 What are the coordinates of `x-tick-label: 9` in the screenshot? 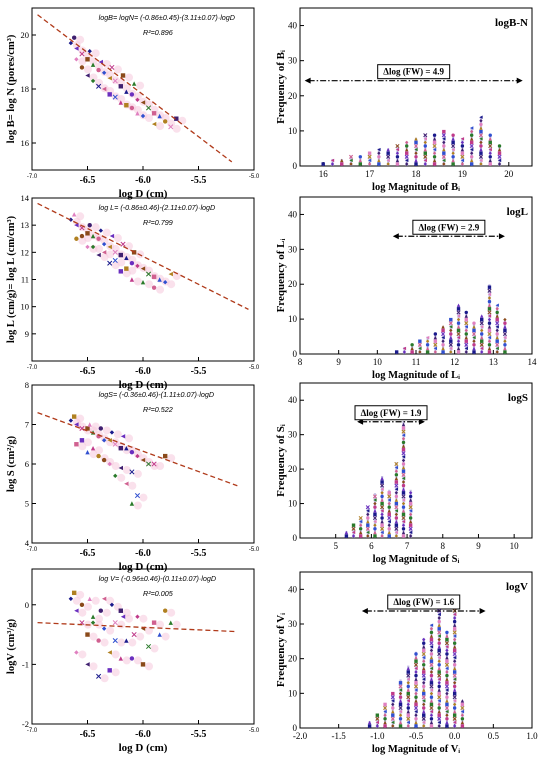 It's located at (338, 362).